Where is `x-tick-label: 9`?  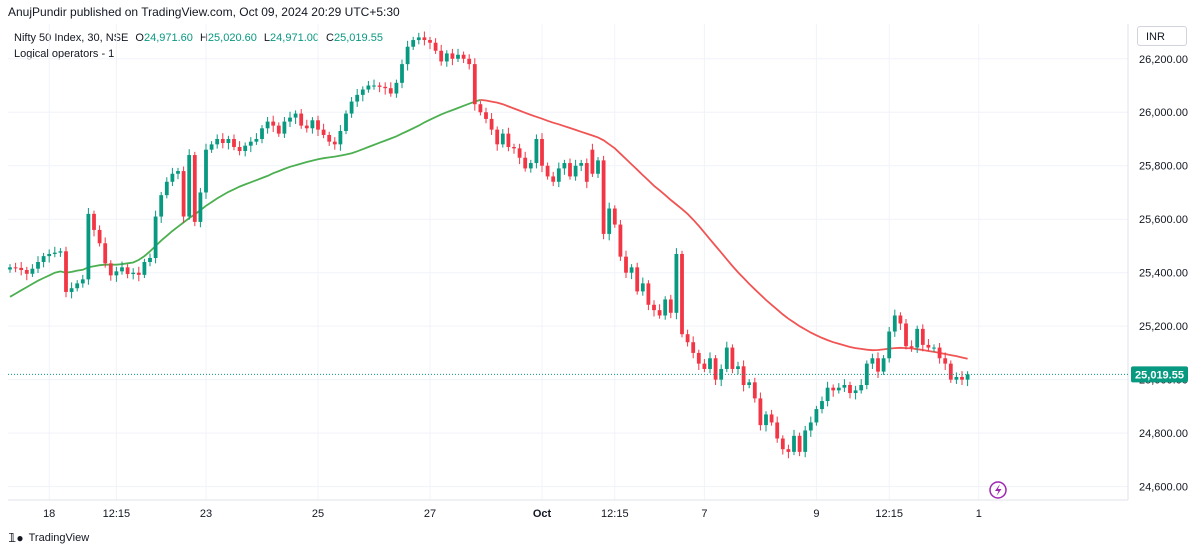
x-tick-label: 9 is located at coordinates (816, 514).